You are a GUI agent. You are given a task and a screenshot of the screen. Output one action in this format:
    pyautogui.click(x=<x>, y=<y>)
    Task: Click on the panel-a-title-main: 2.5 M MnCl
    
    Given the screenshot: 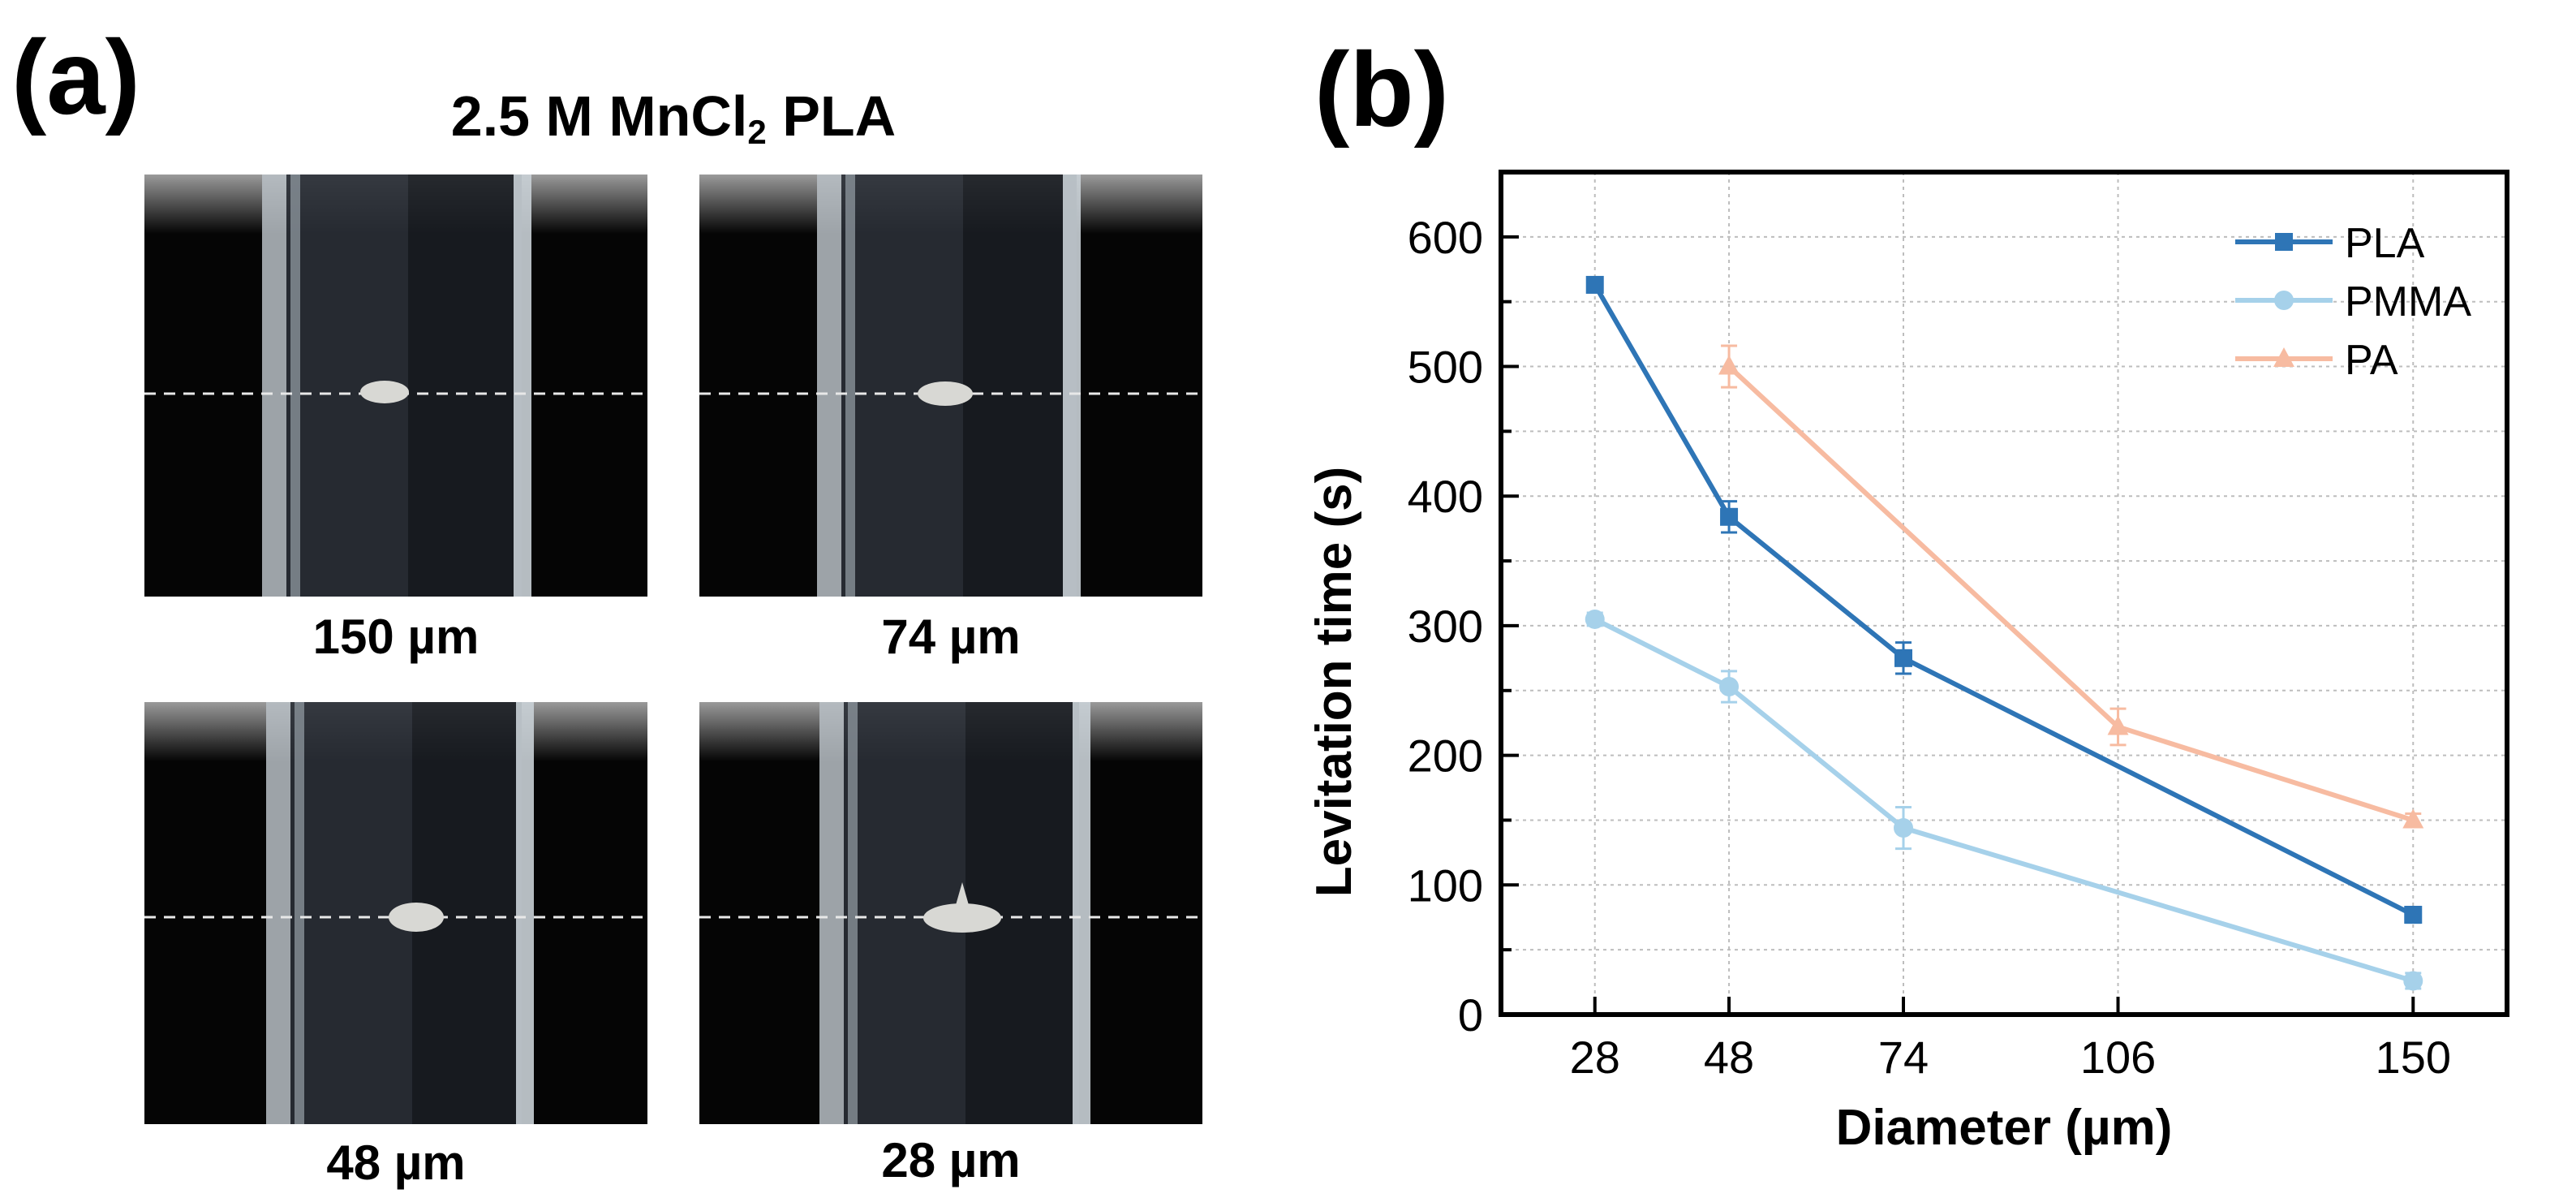 What is the action you would take?
    pyautogui.click(x=599, y=116)
    